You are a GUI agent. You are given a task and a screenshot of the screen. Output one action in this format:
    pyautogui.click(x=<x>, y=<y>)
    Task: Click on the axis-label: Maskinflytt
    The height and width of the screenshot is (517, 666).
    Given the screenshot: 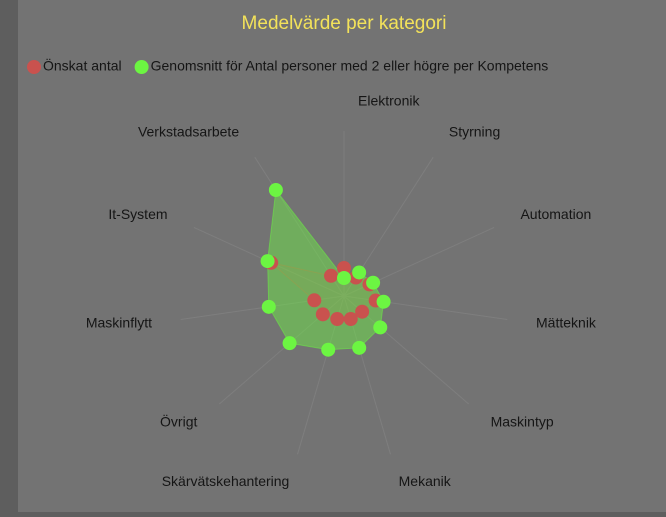 What is the action you would take?
    pyautogui.click(x=119, y=322)
    